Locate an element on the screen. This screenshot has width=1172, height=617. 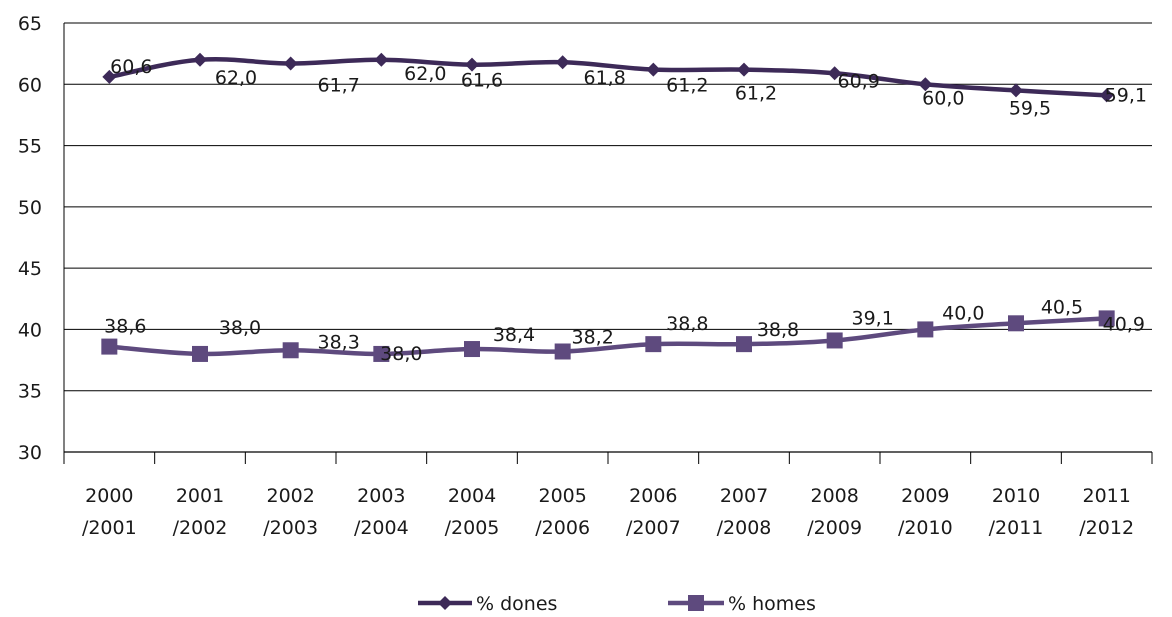
data-label: 59,5 is located at coordinates (1030, 108).